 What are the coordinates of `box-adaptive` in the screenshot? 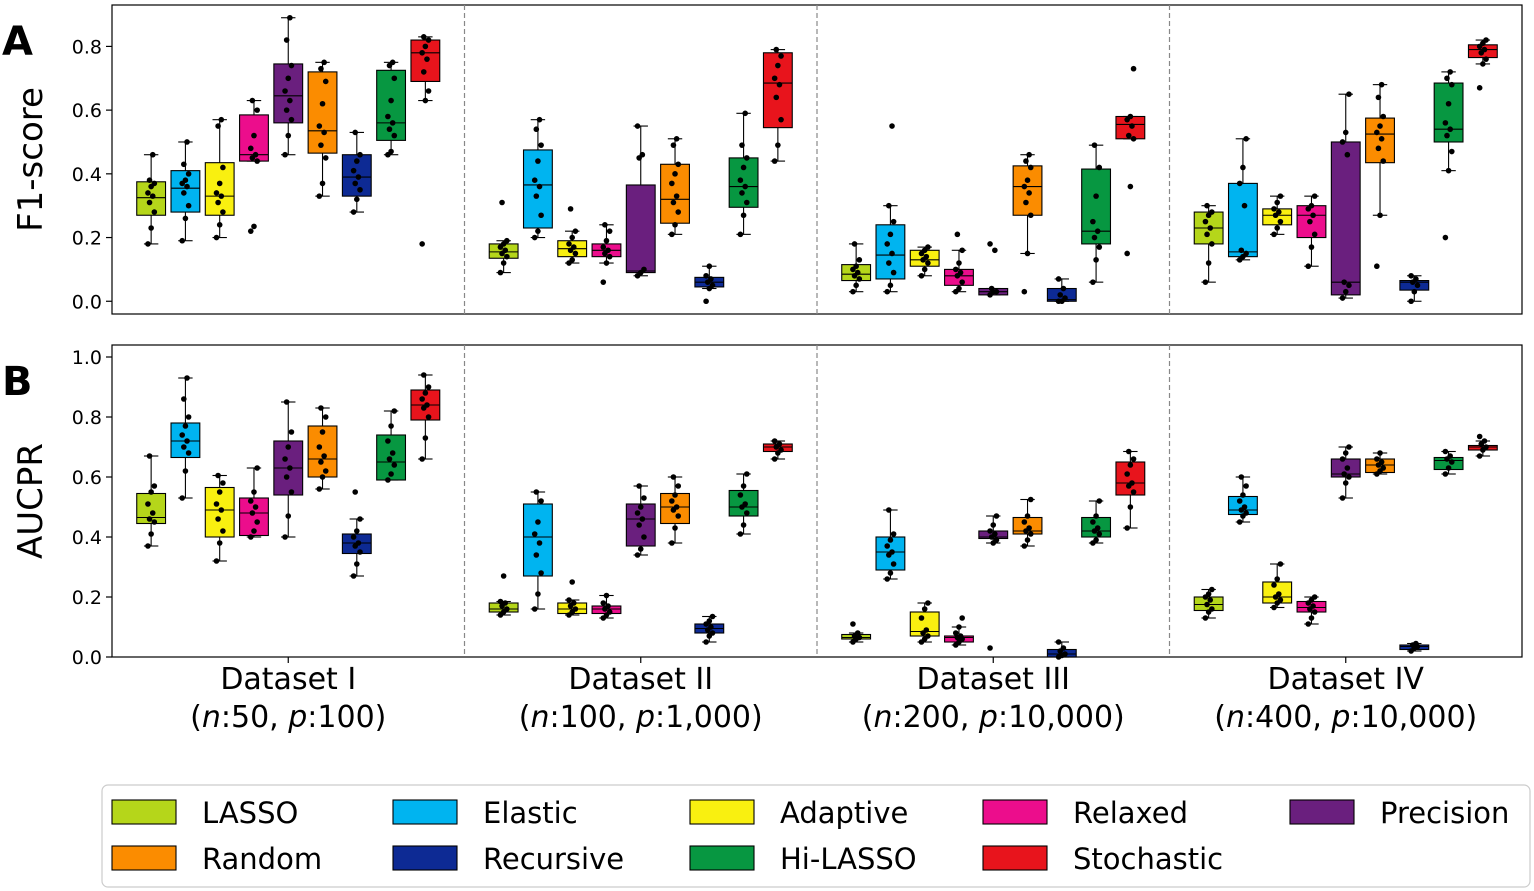 It's located at (1277, 586).